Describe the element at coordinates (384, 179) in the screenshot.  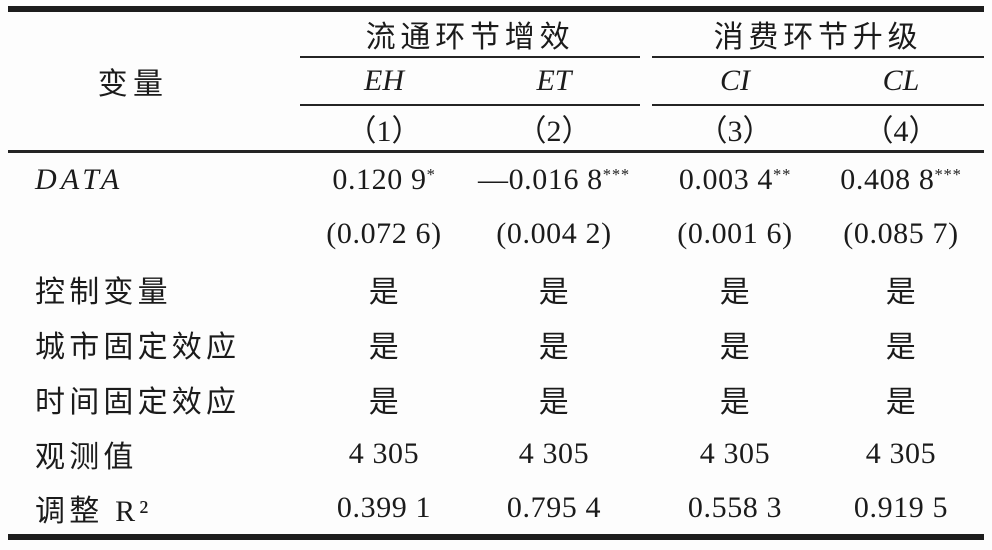
I see `cell-value: 0.120 9*` at that location.